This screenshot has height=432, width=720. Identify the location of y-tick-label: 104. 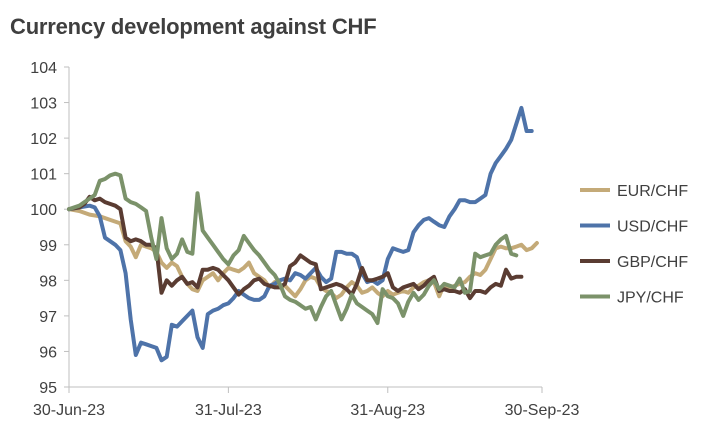
(43, 68).